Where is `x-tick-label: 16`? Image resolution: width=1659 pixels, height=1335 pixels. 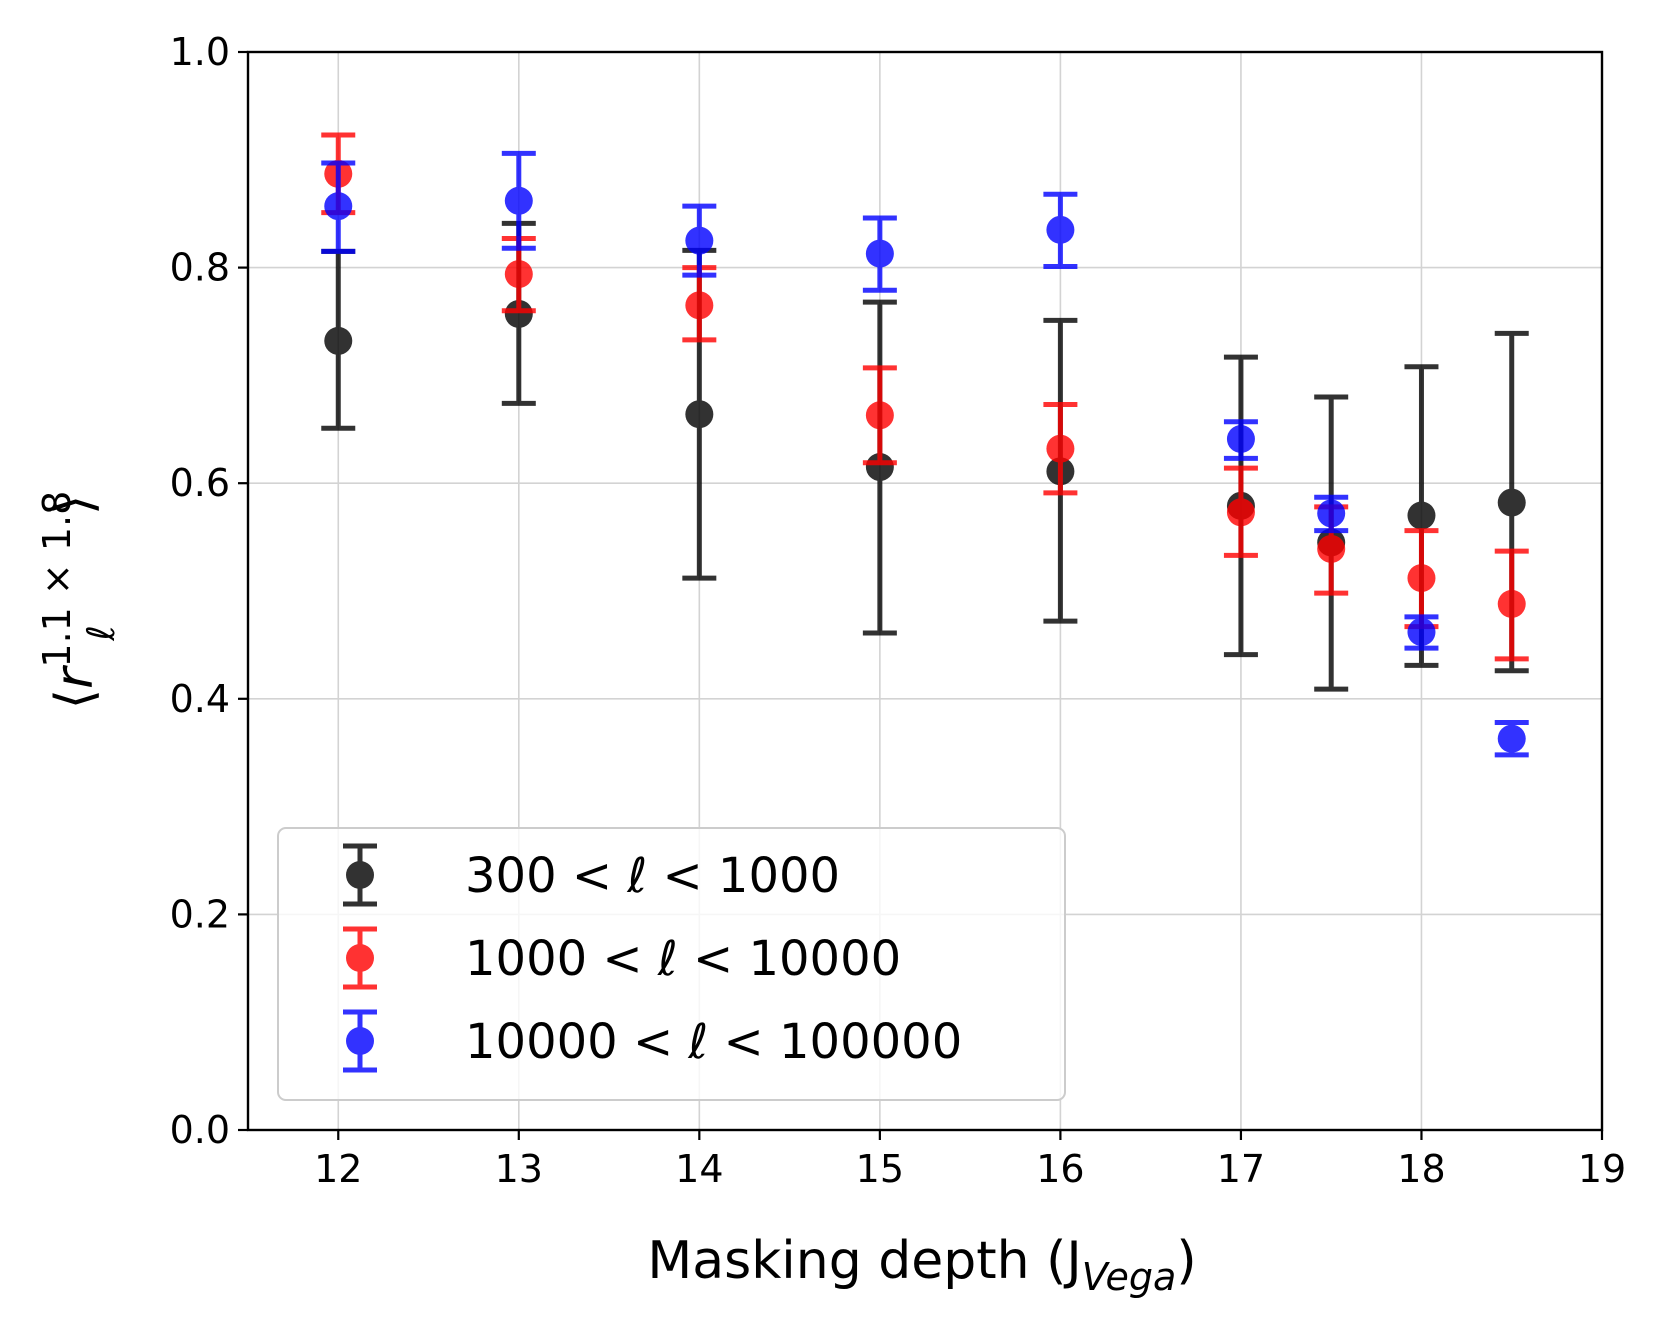 x-tick-label: 16 is located at coordinates (1060, 1169).